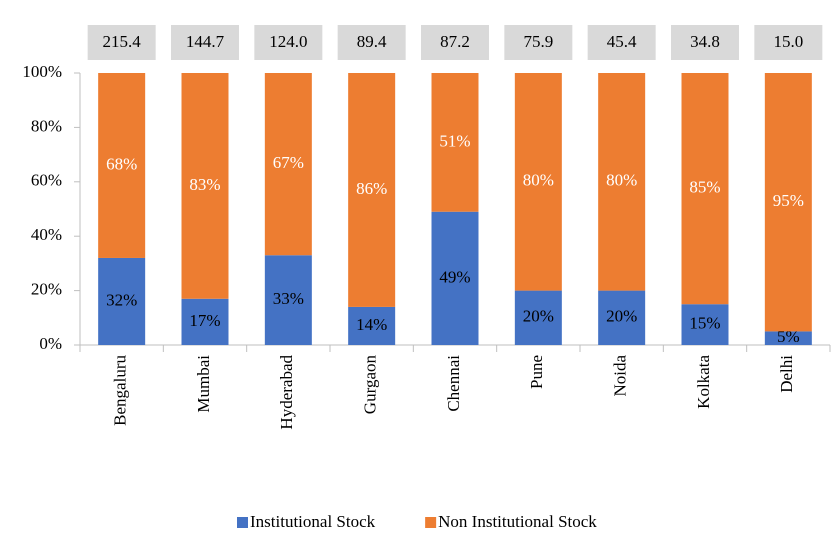  What do you see at coordinates (536, 372) in the screenshot?
I see `x-tick-label: Pune` at bounding box center [536, 372].